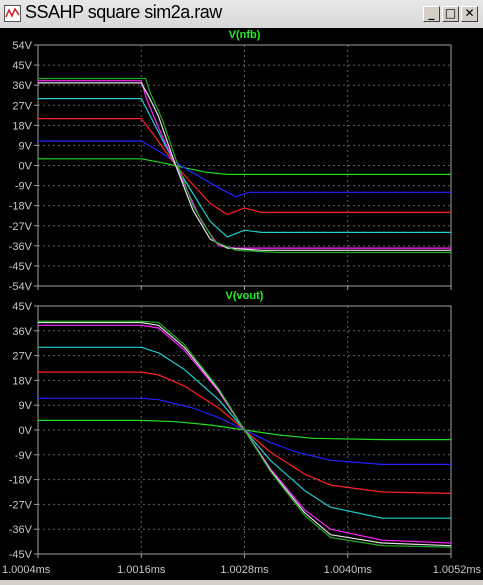  Describe the element at coordinates (26, 167) in the screenshot. I see `chart1-ytick-label: 0V` at that location.